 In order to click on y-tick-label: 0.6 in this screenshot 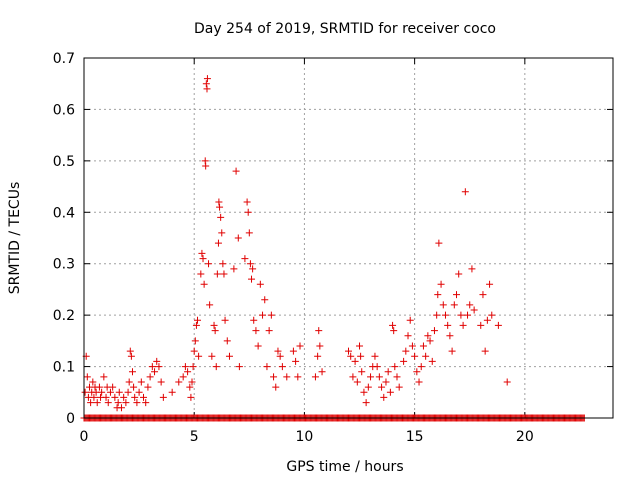, I will do `click(64, 110)`.